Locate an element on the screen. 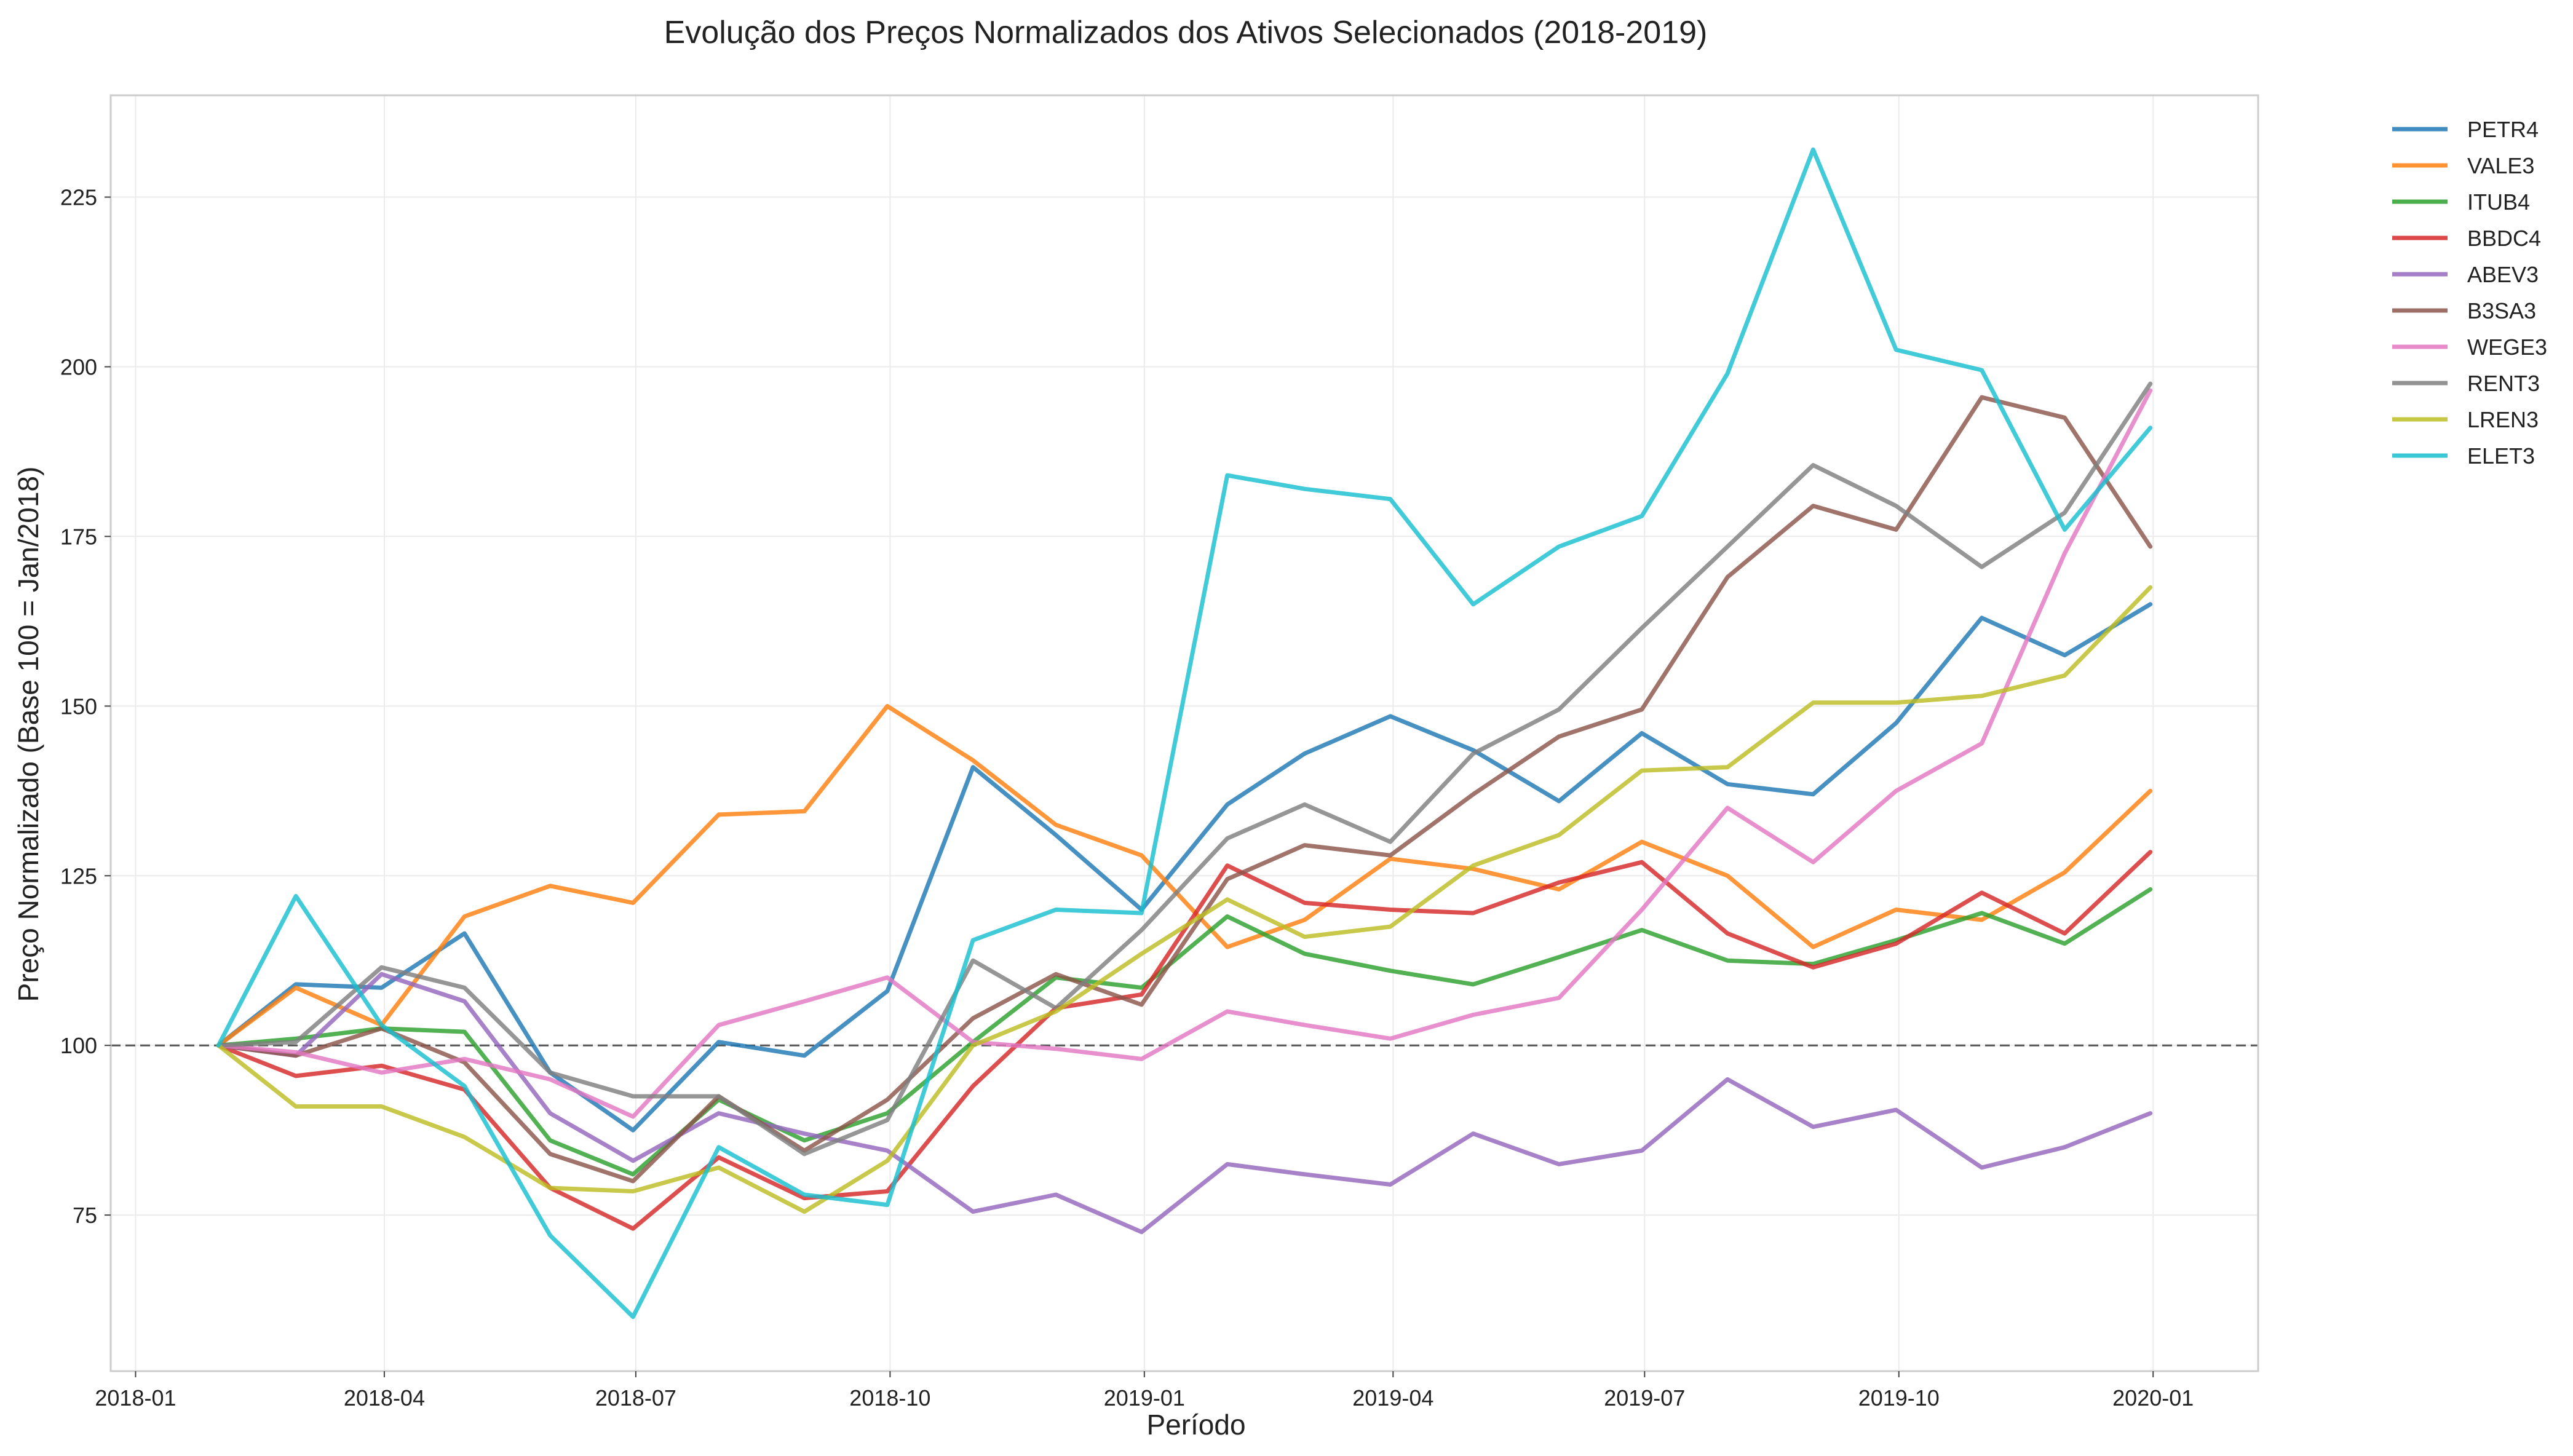  legend-label: VALE3 is located at coordinates (2500, 165).